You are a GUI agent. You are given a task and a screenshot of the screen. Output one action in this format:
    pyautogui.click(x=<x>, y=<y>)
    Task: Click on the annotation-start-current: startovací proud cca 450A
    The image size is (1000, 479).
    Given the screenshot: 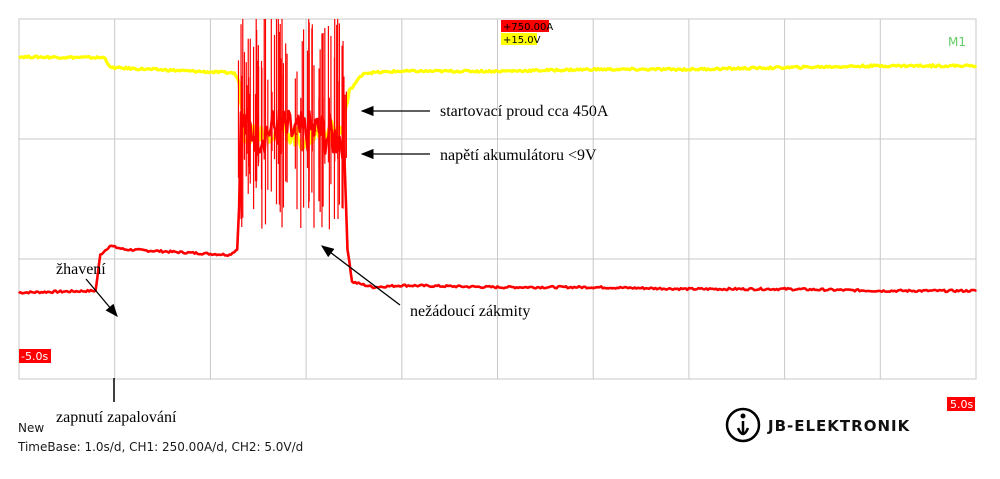 What is the action you would take?
    pyautogui.click(x=524, y=111)
    